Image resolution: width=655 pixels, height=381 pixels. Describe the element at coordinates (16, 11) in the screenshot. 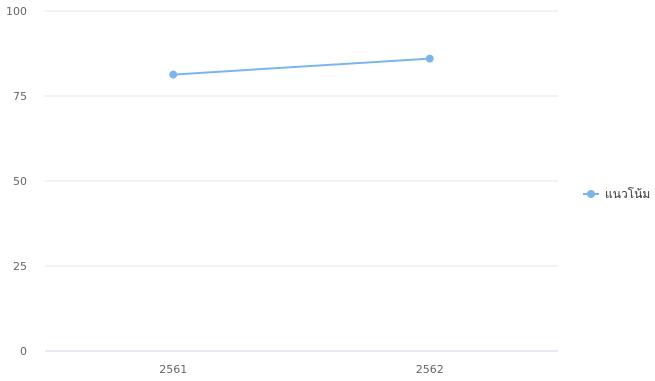

I see `y-tick-label: 100` at that location.